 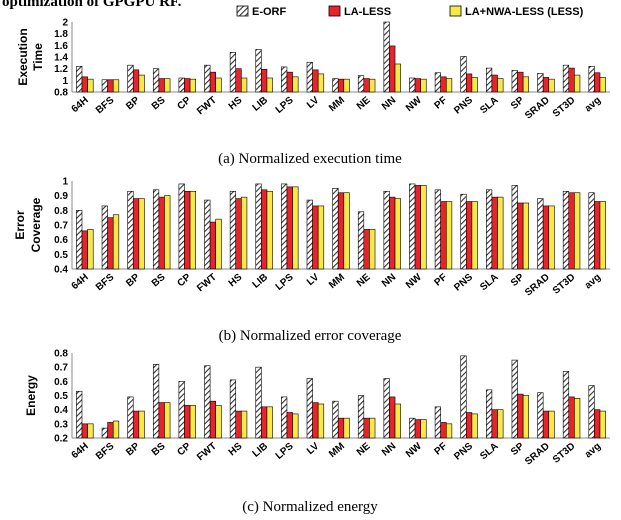 I want to click on bar-la-less-cp, so click(x=187, y=230).